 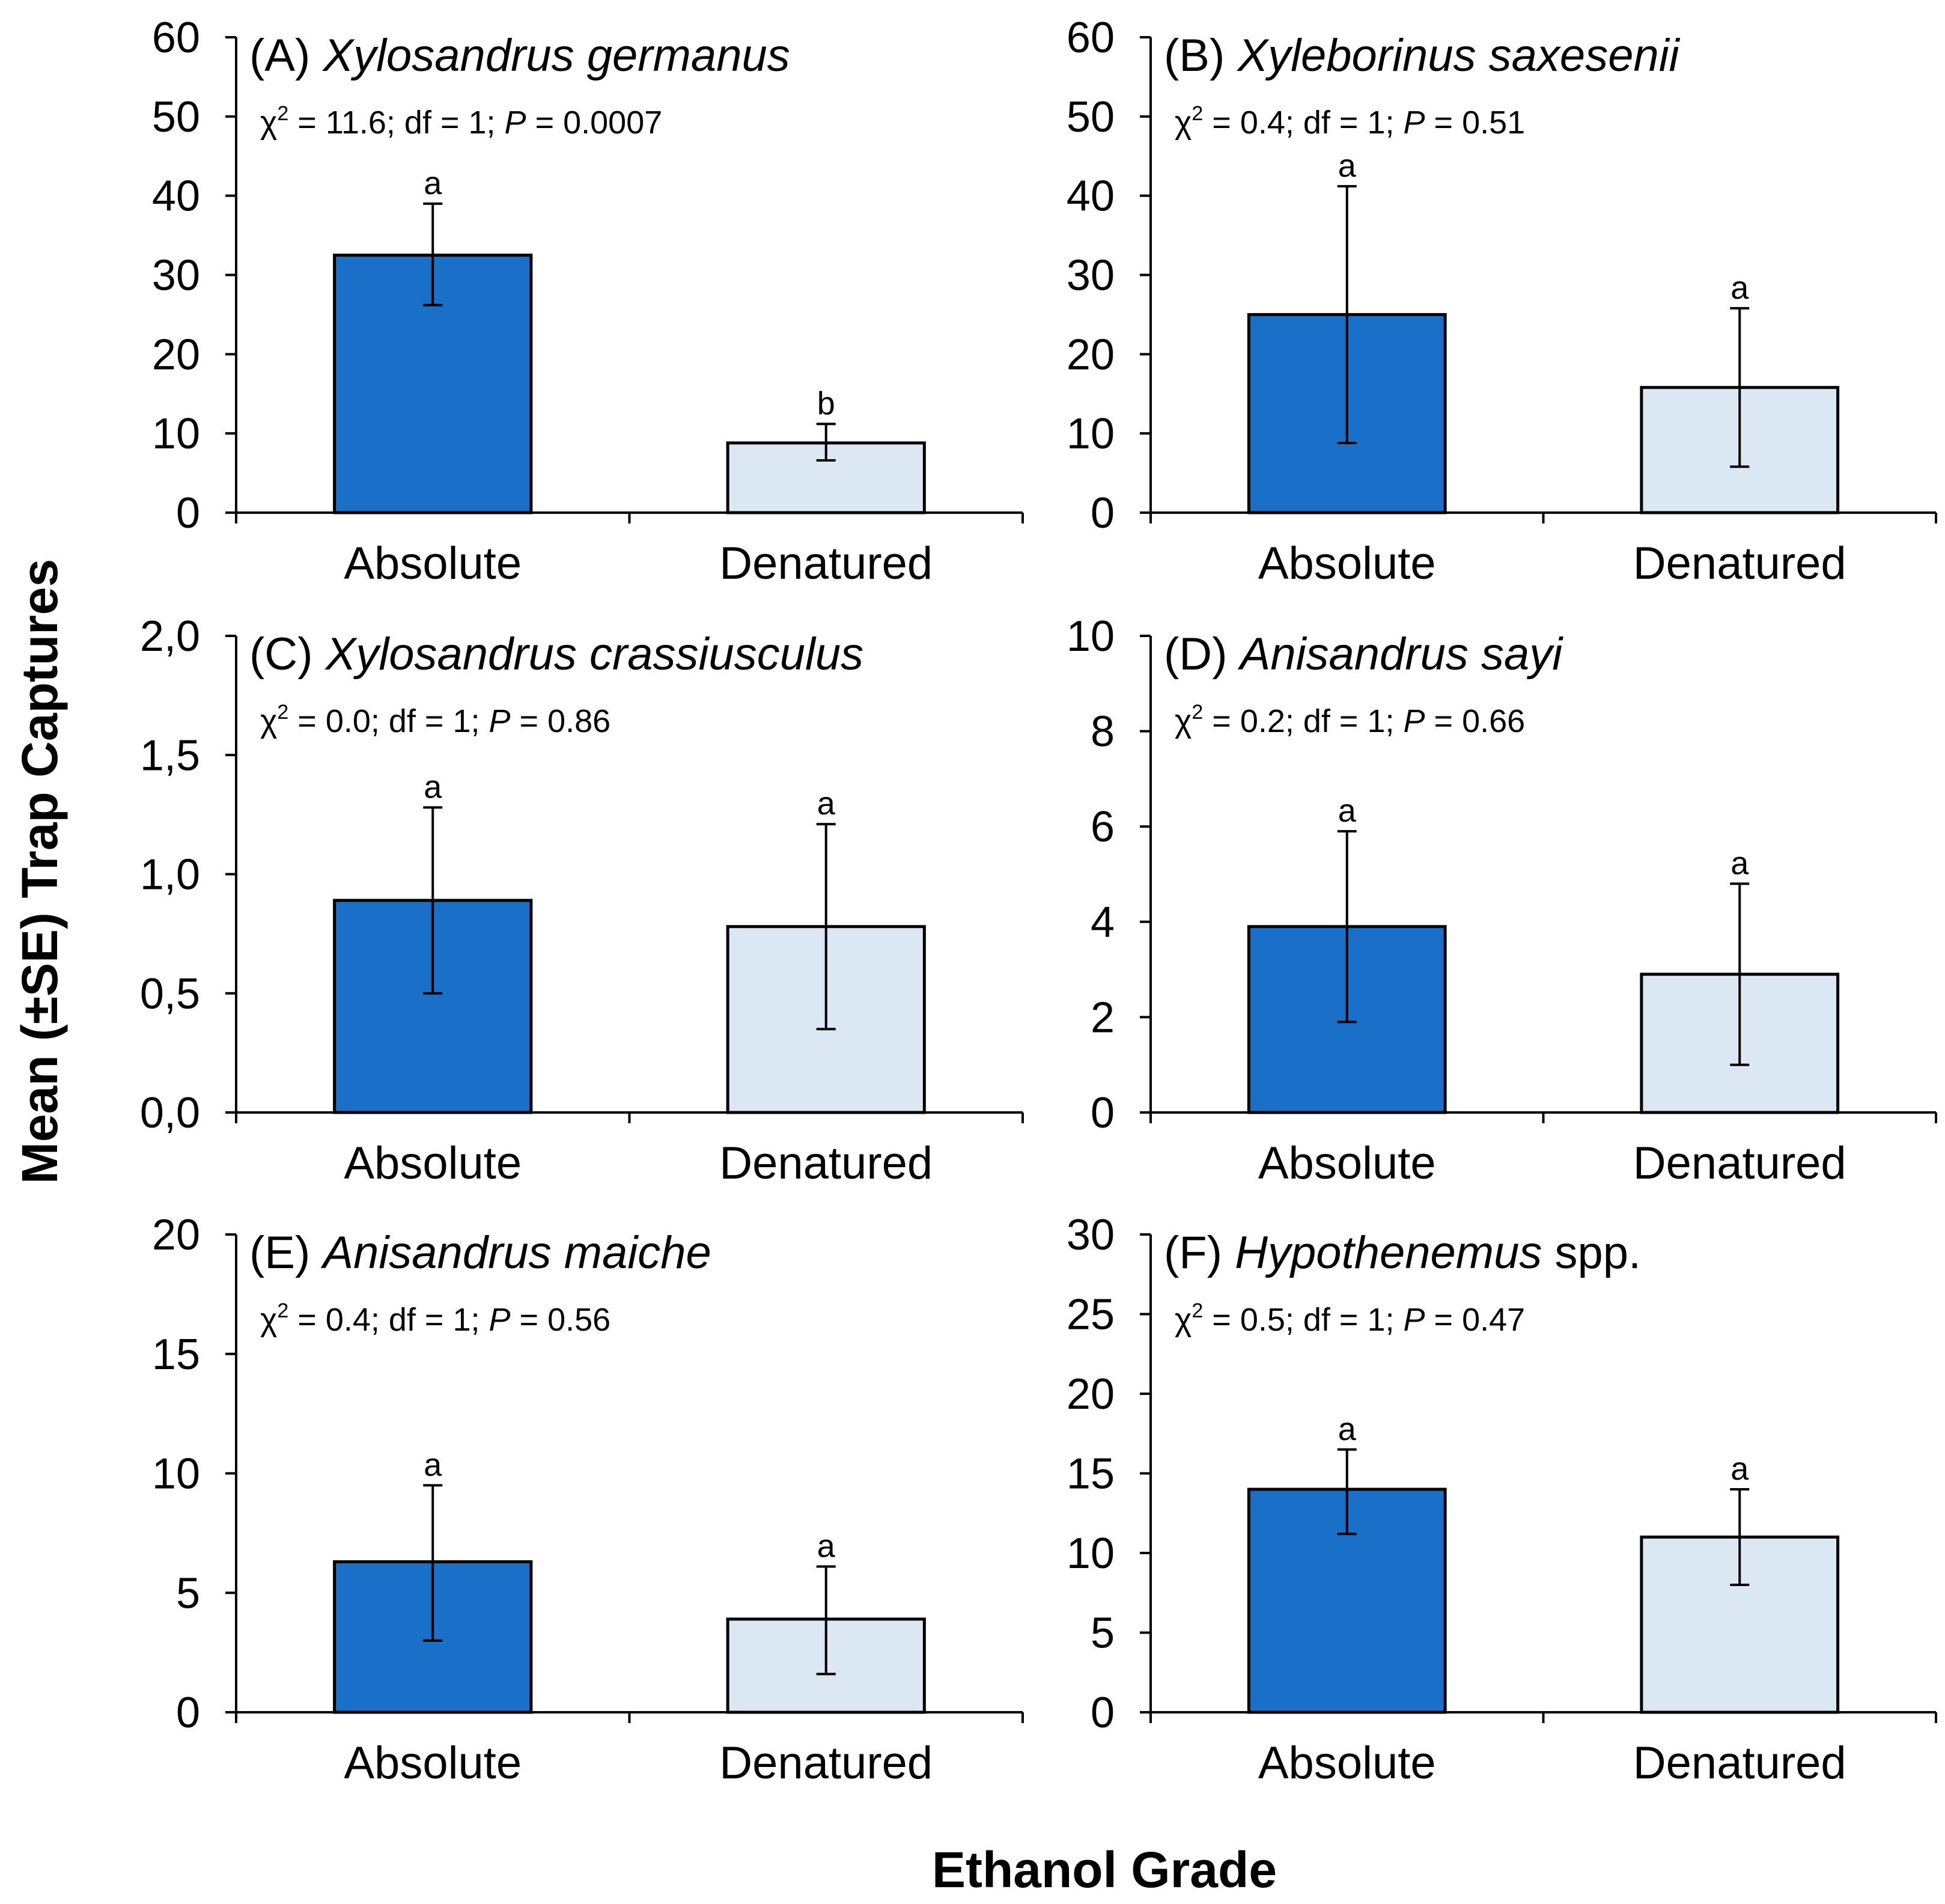 I want to click on x-axis-title: Ethanol Grade, so click(x=1104, y=1869).